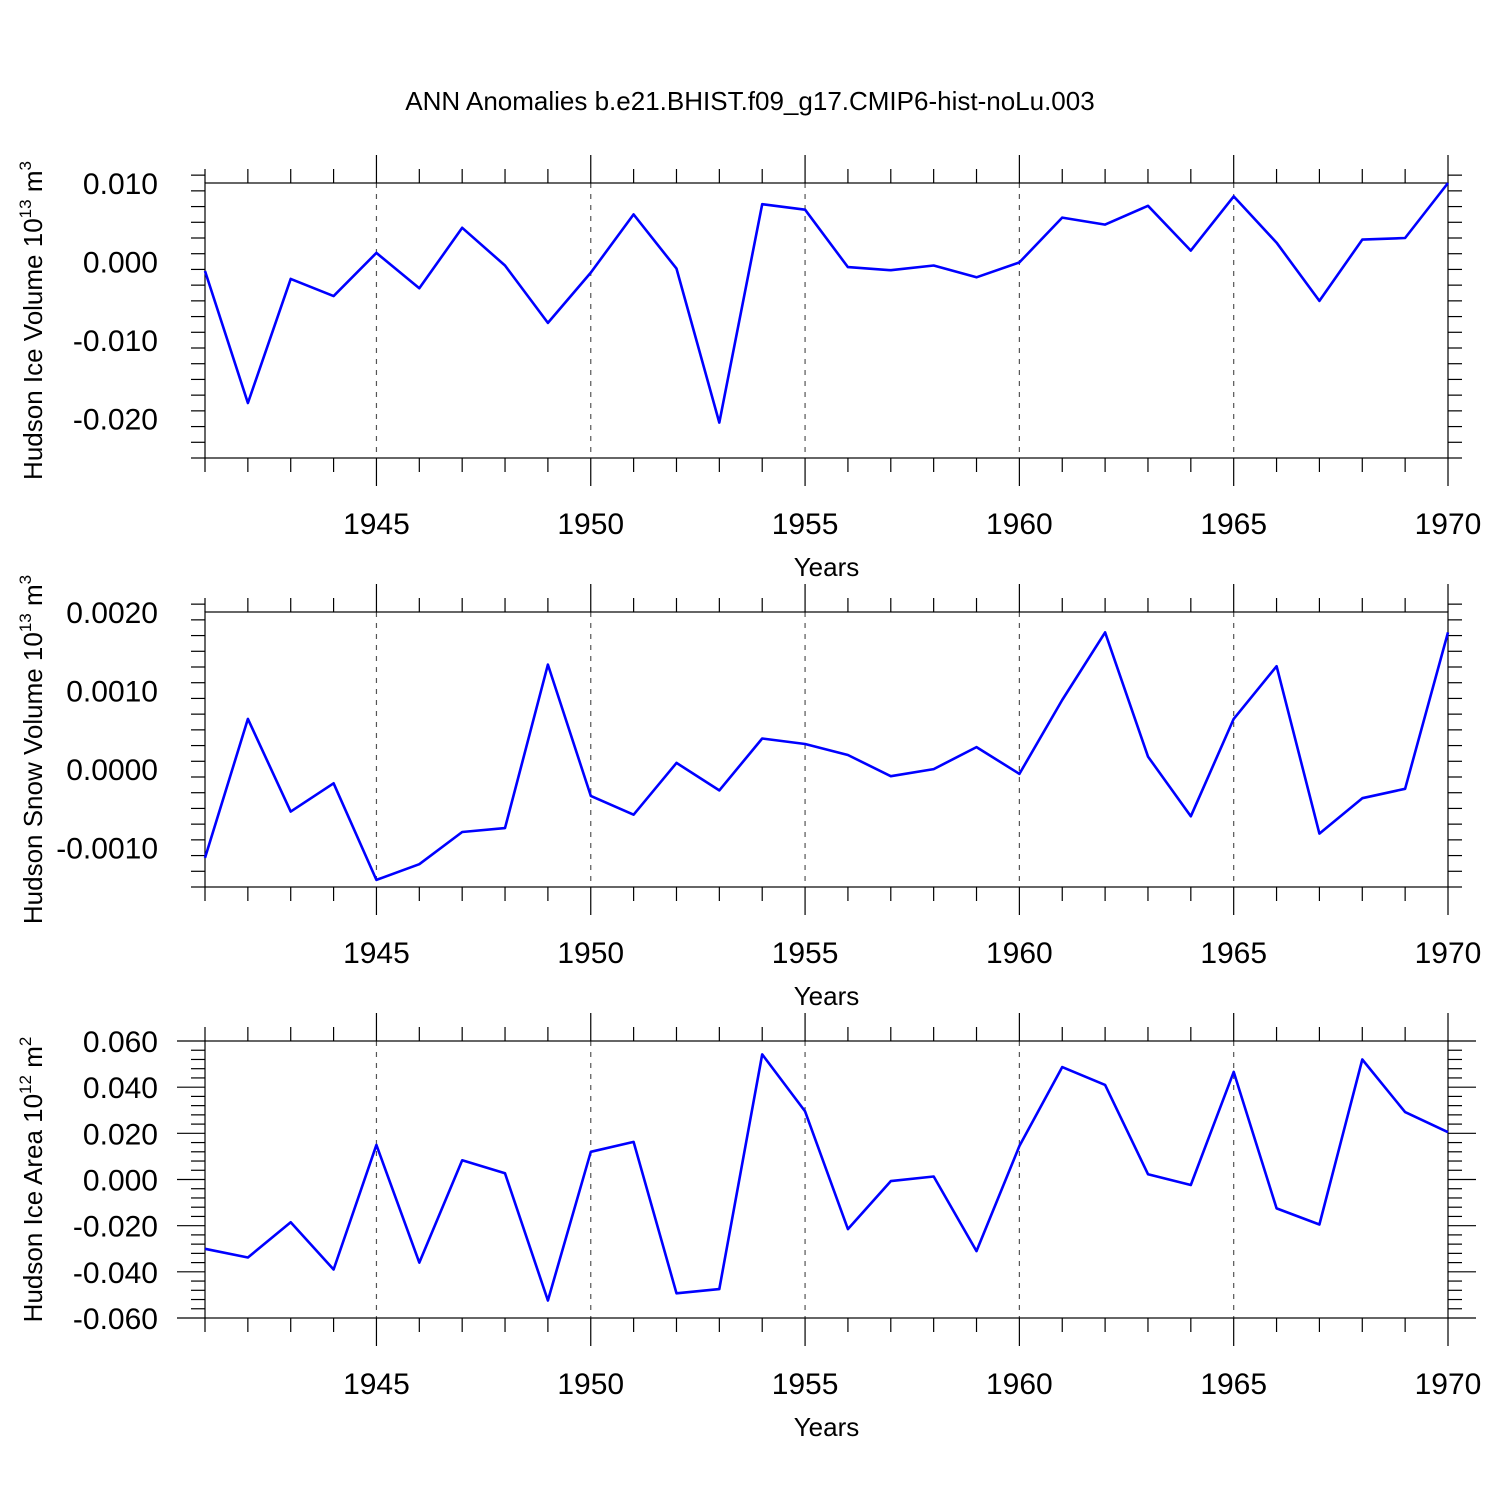 Image resolution: width=1500 pixels, height=1500 pixels. What do you see at coordinates (115, 341) in the screenshot?
I see `y-tick-label: -0.010` at bounding box center [115, 341].